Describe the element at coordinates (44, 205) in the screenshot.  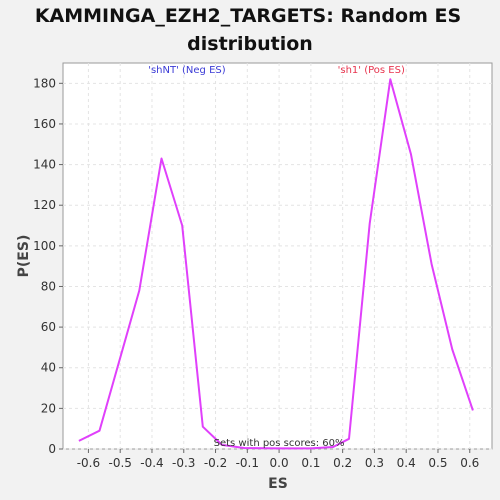
I see `y-tick-label: 120` at that location.